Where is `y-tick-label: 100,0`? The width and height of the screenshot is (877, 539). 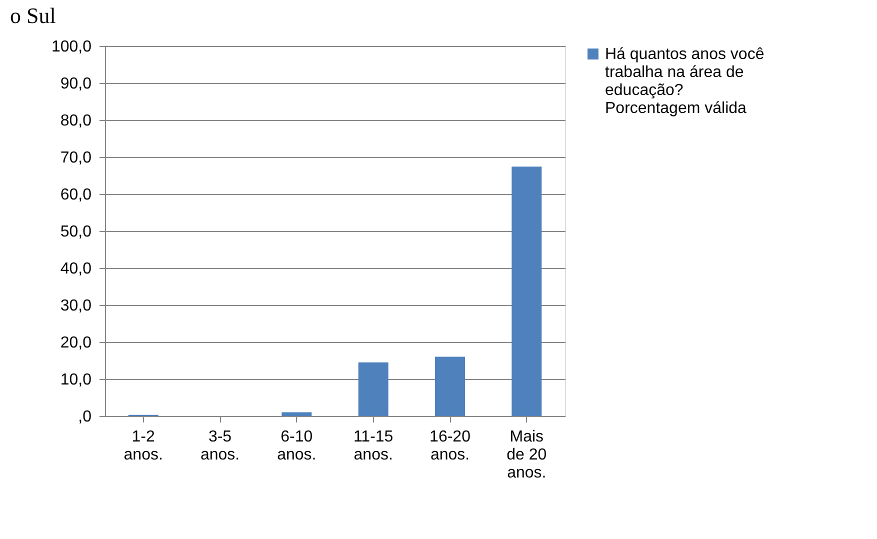
y-tick-label: 100,0 is located at coordinates (71, 47).